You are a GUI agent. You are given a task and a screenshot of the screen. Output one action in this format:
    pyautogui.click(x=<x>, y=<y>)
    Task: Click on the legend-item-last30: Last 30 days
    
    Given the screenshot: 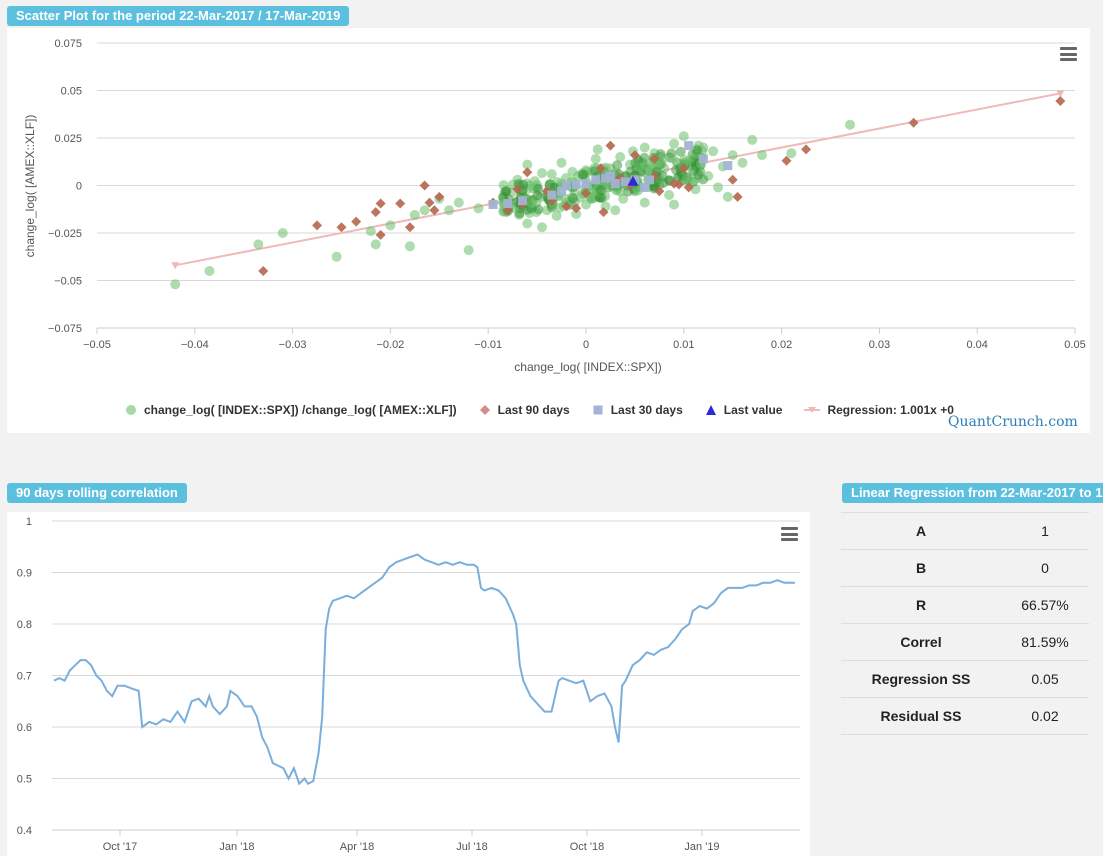 What is the action you would take?
    pyautogui.click(x=637, y=410)
    